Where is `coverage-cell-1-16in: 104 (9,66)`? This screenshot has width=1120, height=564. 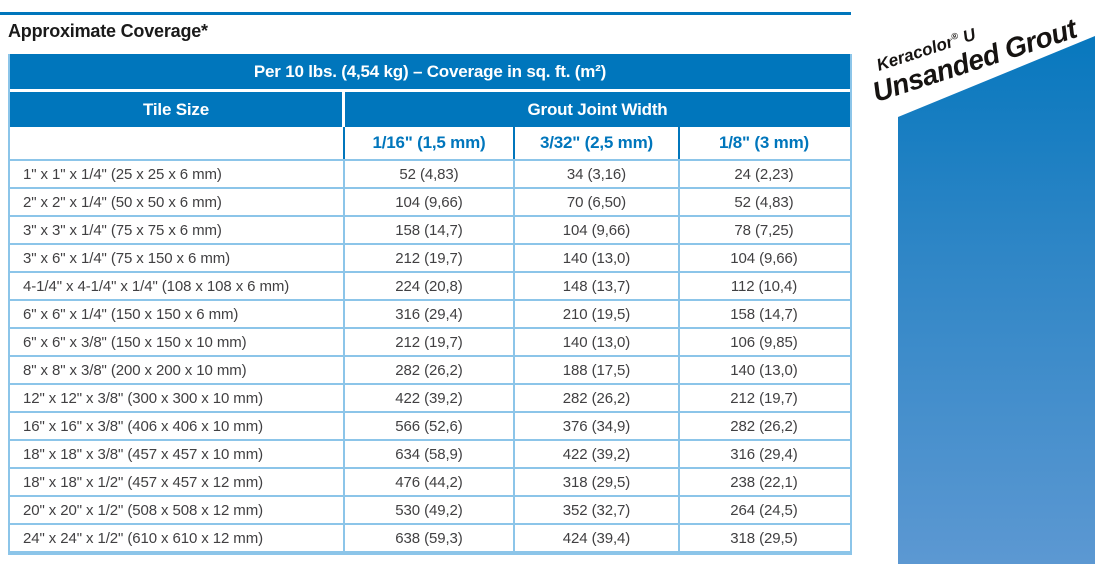
coverage-cell-1-16in: 104 (9,66) is located at coordinates (430, 202).